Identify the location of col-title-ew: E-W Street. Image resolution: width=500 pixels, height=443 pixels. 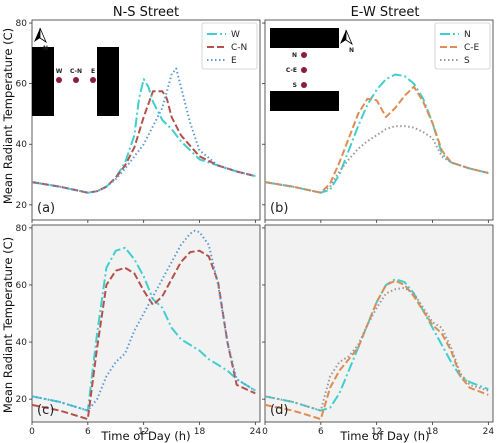
(385, 12).